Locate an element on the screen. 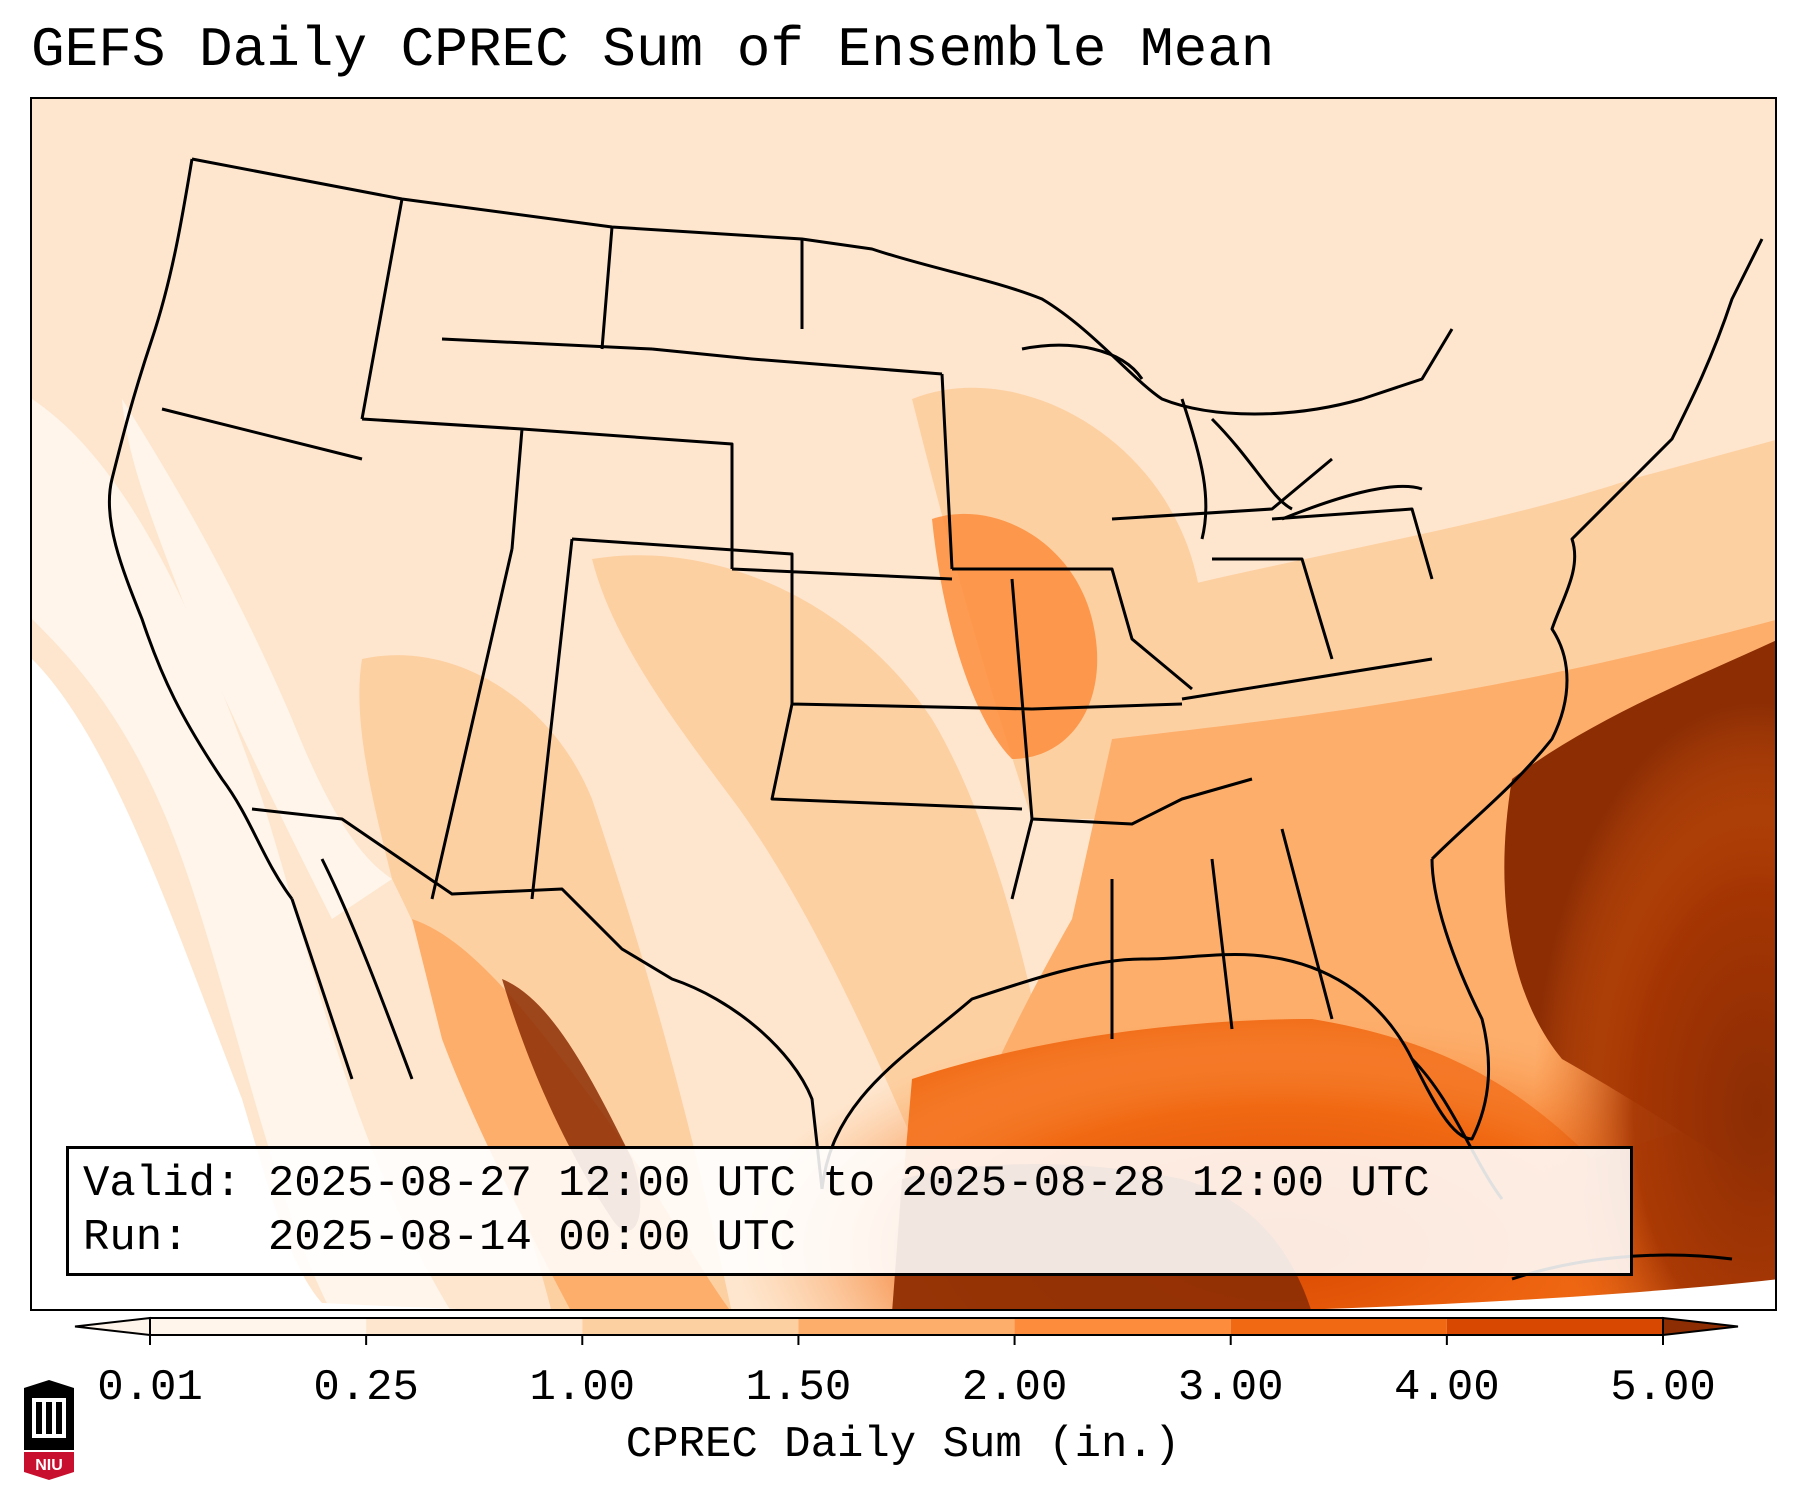 The width and height of the screenshot is (1803, 1500). colorbar is located at coordinates (906, 1330).